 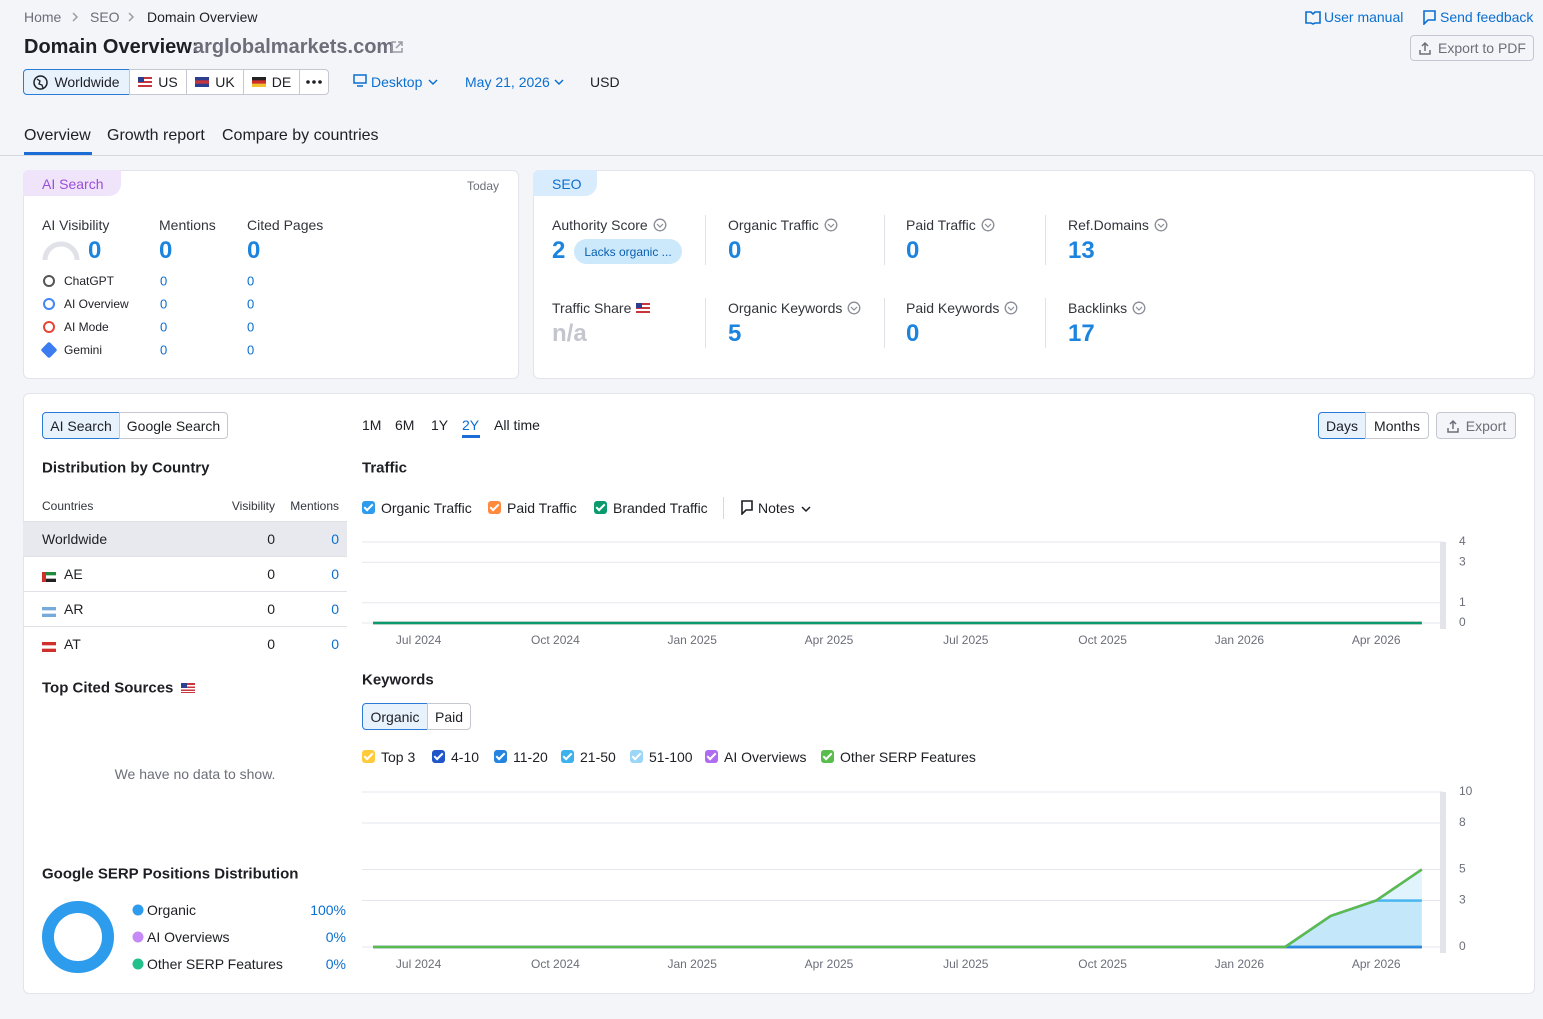 I want to click on breadcrumb: SEO, so click(x=105, y=17).